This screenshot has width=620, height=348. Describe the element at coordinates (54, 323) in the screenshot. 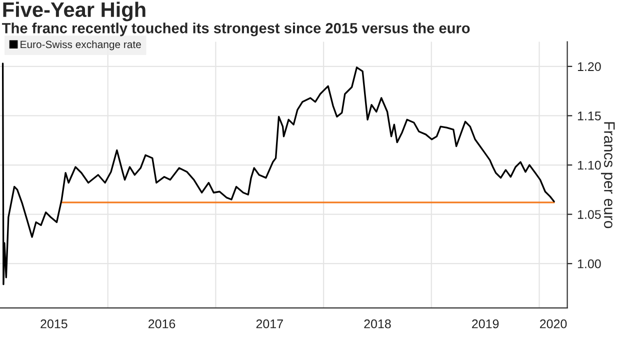

I see `x-tick-label: 2015` at that location.